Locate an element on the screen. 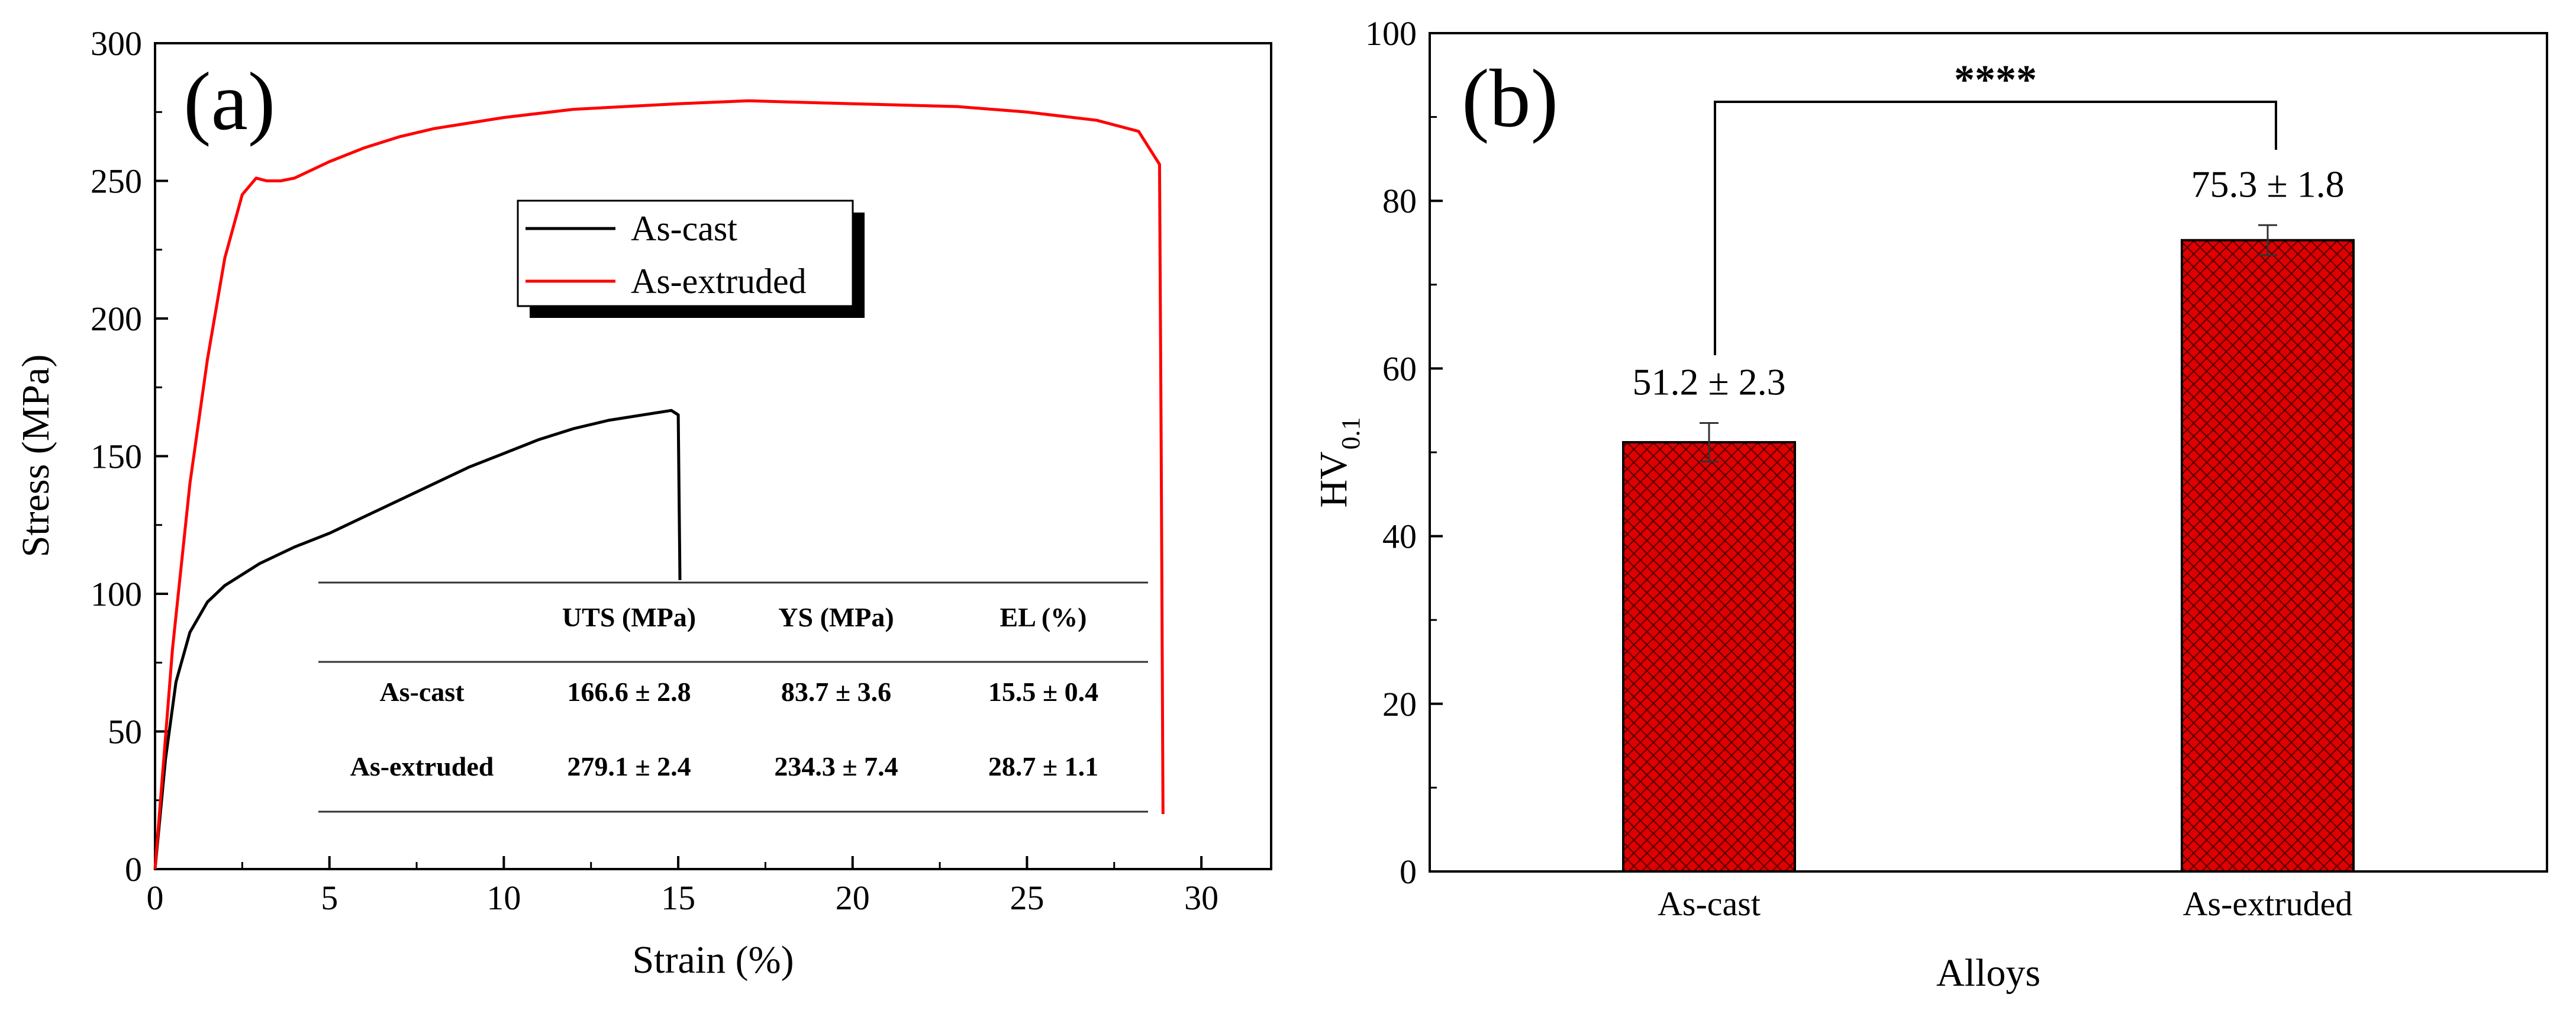 This screenshot has height=1010, width=2576. y-axis-title-subscript: 0.1 is located at coordinates (1350, 433).